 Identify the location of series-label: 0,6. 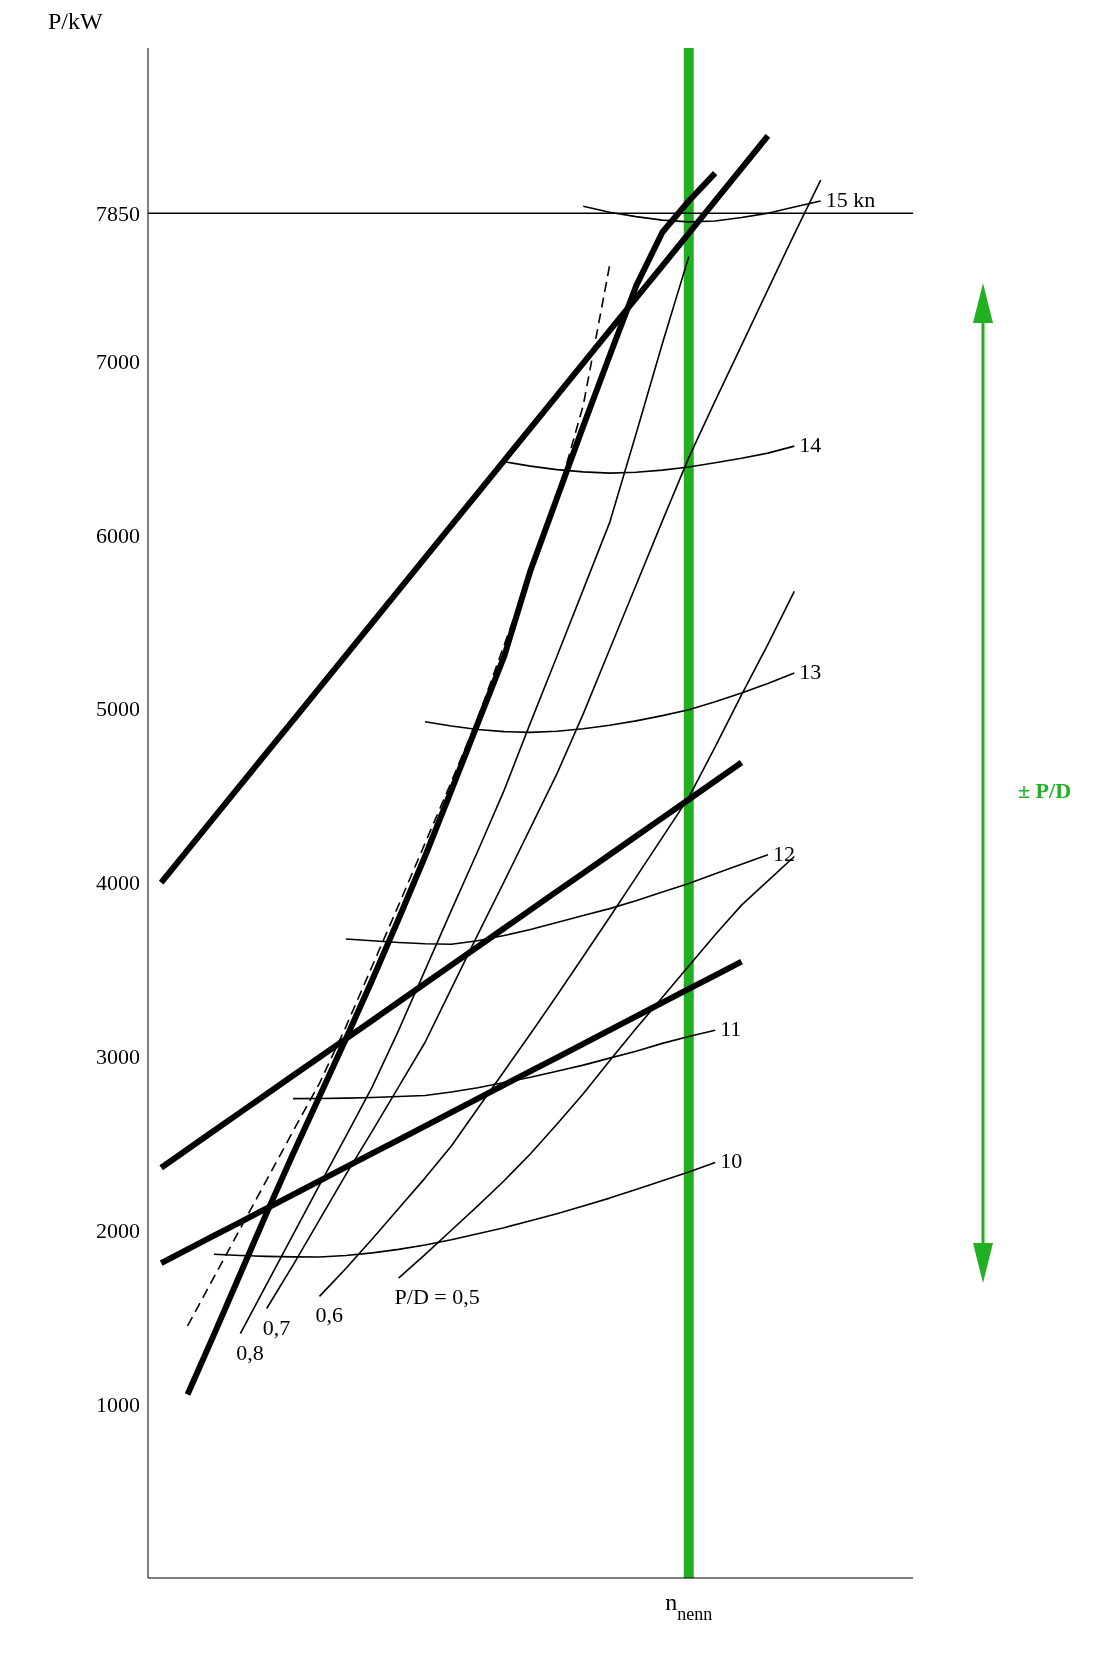
(329, 1315).